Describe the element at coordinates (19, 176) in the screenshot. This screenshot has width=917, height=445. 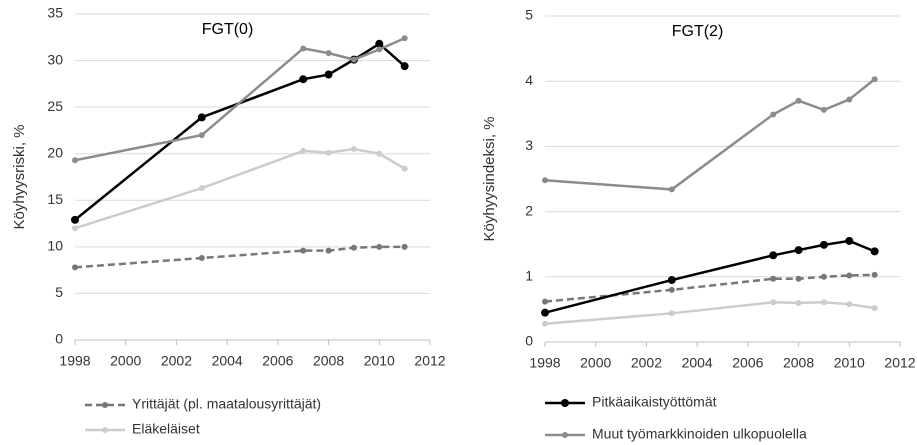
I see `y-axis-label: Köyhyysriski, %` at that location.